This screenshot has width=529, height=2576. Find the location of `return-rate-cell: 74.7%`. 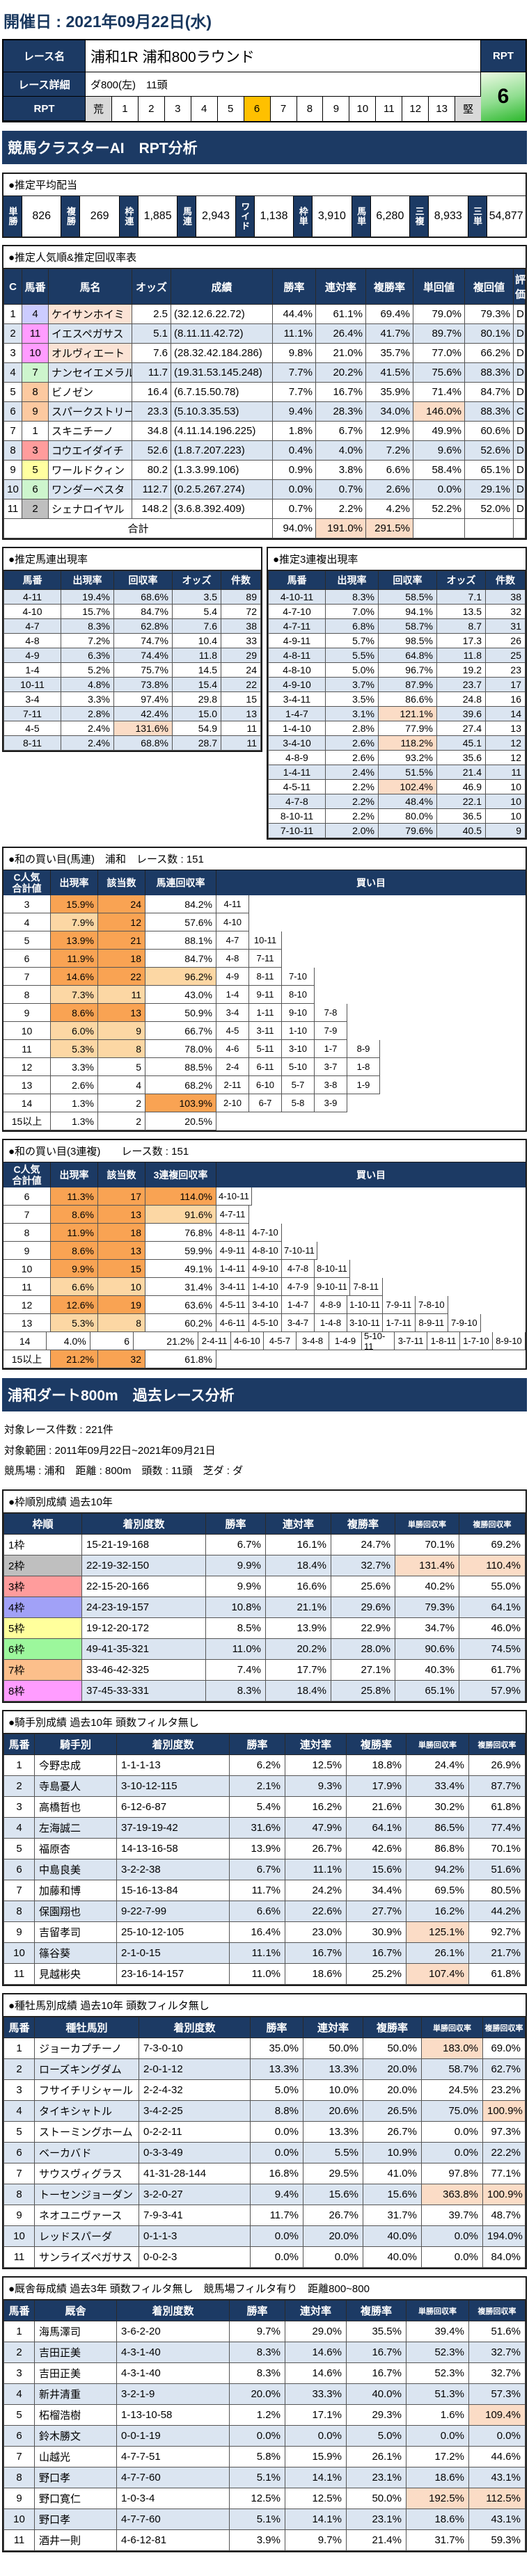

return-rate-cell: 74.7% is located at coordinates (143, 640).